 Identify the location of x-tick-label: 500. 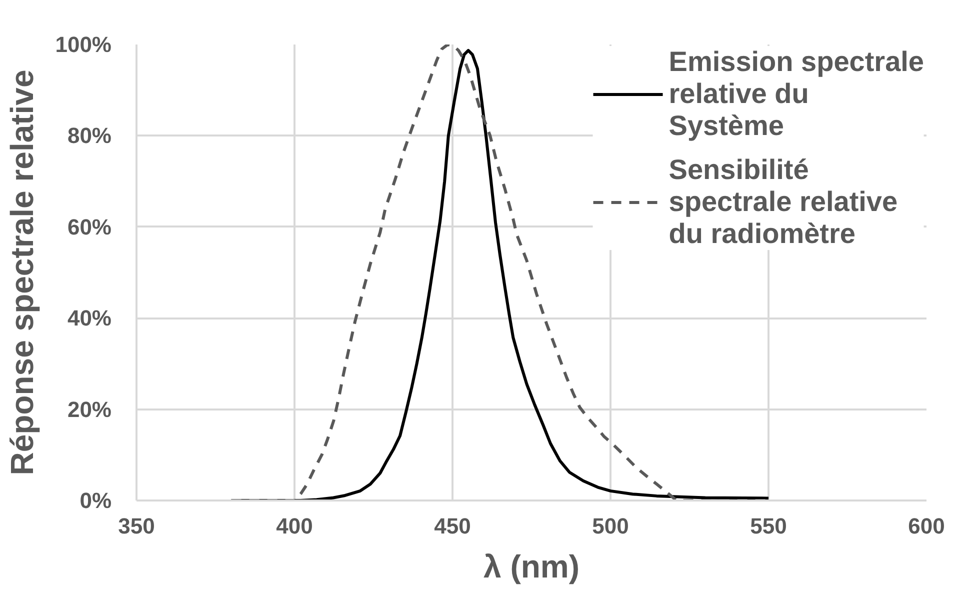
(610, 526).